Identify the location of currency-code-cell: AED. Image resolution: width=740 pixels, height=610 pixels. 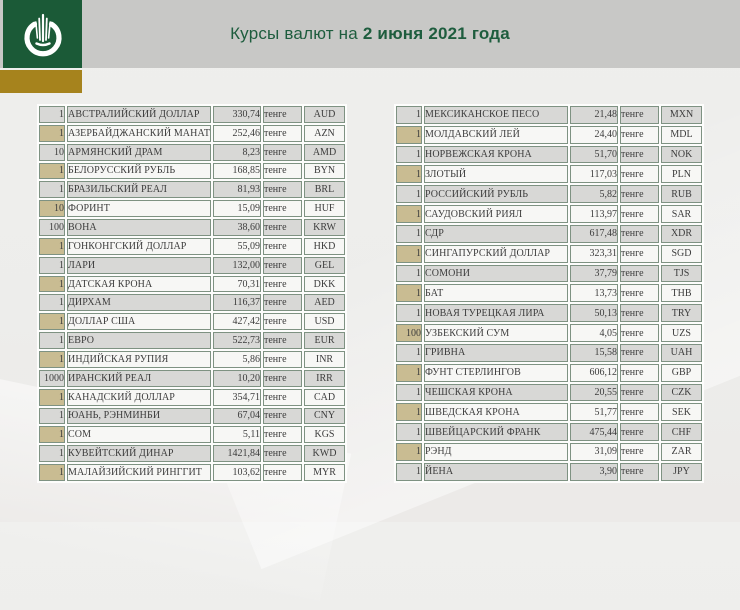
(324, 303).